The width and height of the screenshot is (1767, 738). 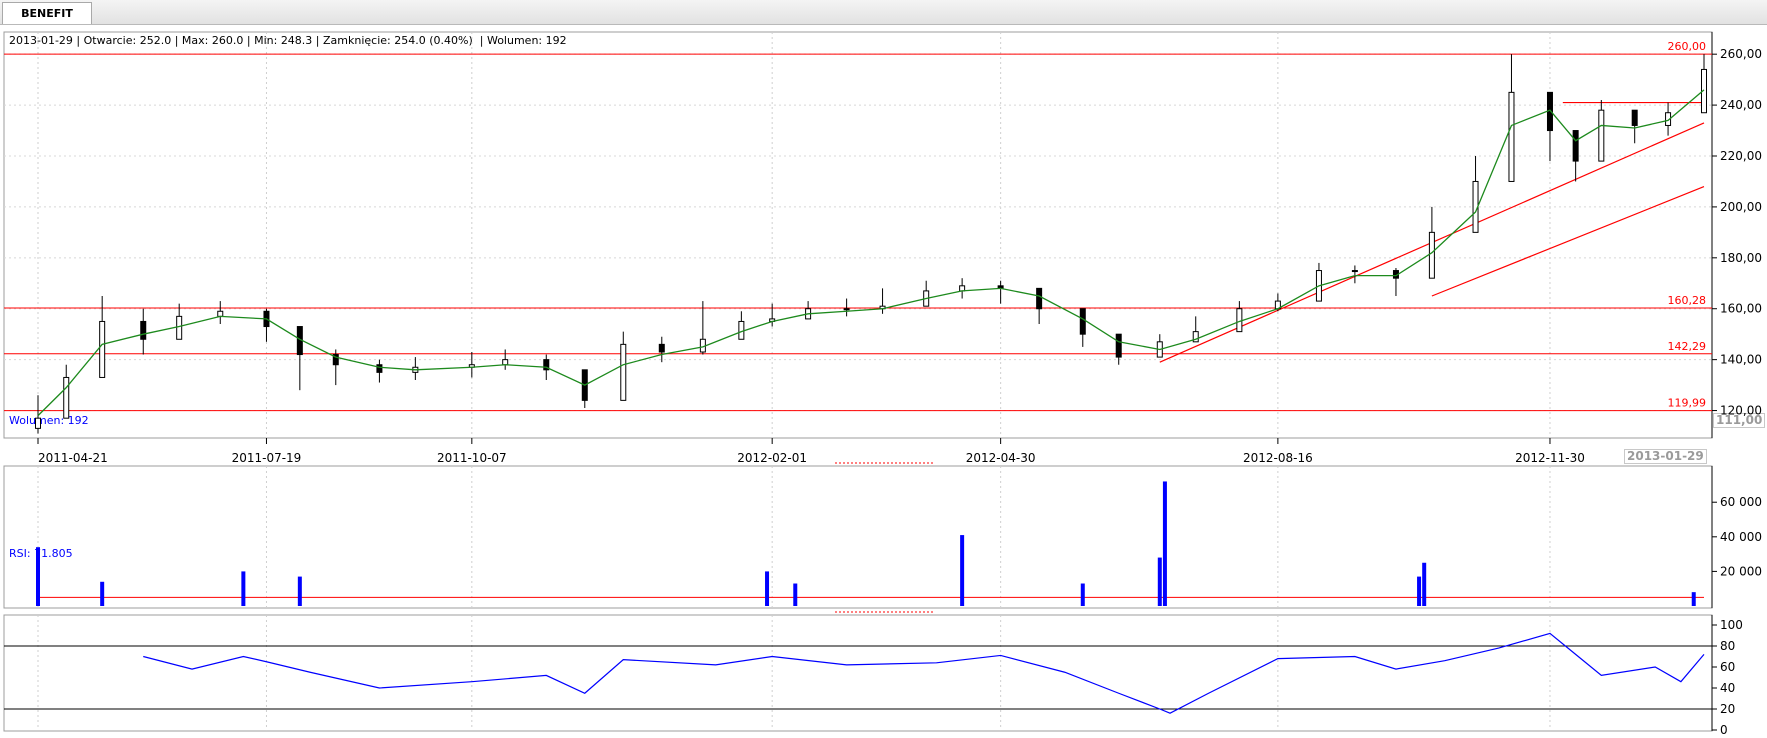 I want to click on rsi-line, so click(x=924, y=673).